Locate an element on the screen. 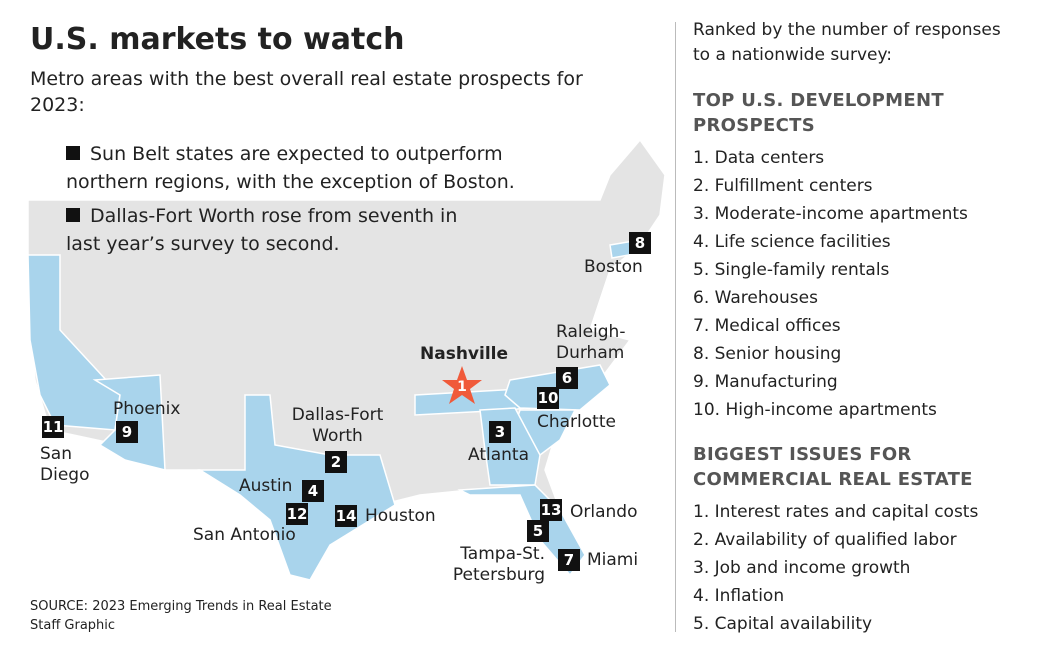 The image size is (1061, 656). marker-label: Tampa-St. Petersburg is located at coordinates (498, 564).